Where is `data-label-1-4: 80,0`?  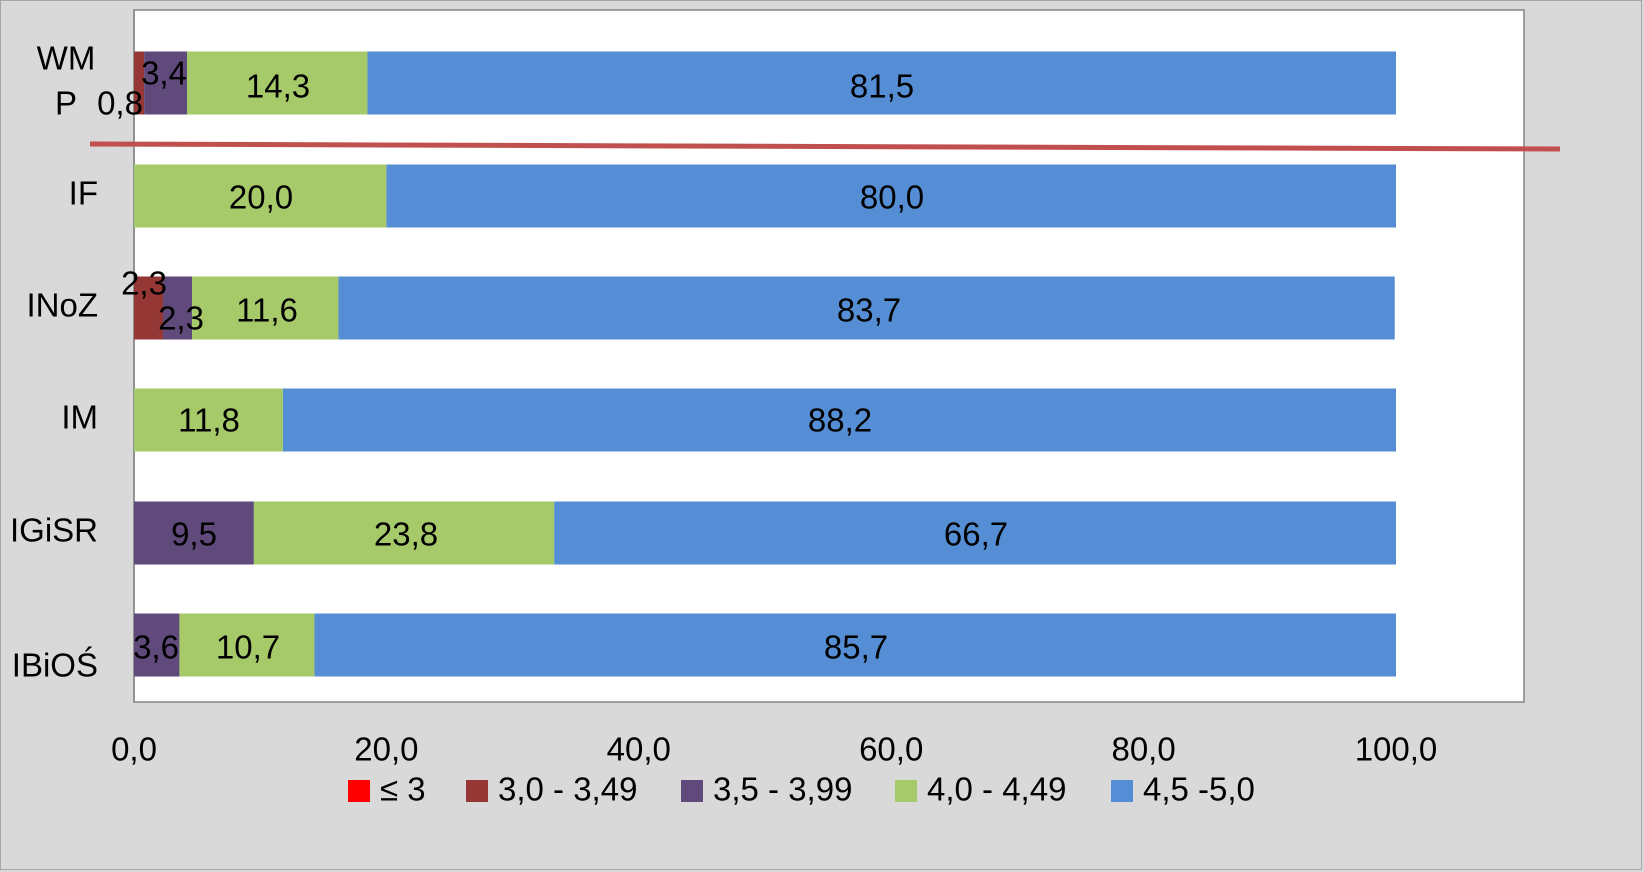
data-label-1-4: 80,0 is located at coordinates (892, 197).